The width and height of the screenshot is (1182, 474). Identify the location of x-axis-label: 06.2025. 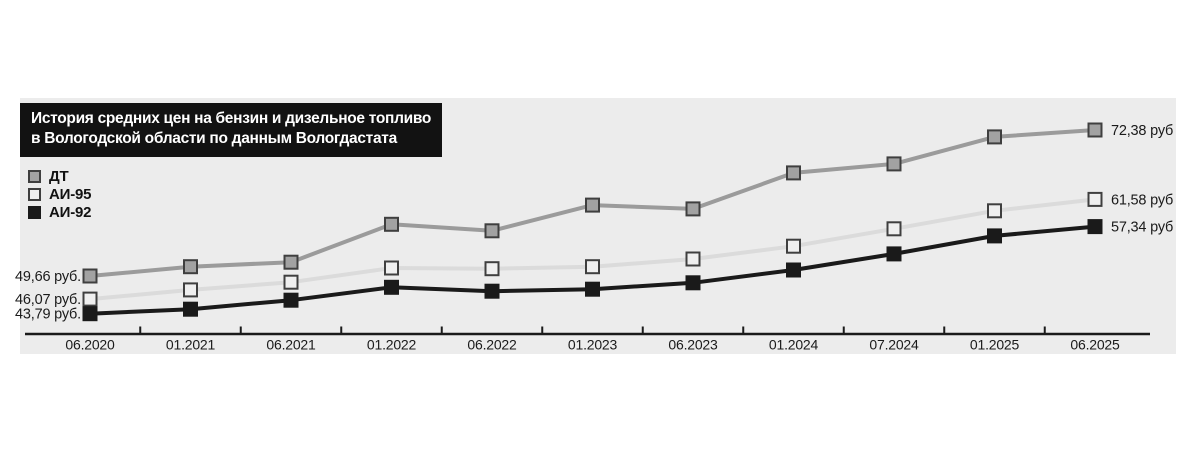
(1095, 345).